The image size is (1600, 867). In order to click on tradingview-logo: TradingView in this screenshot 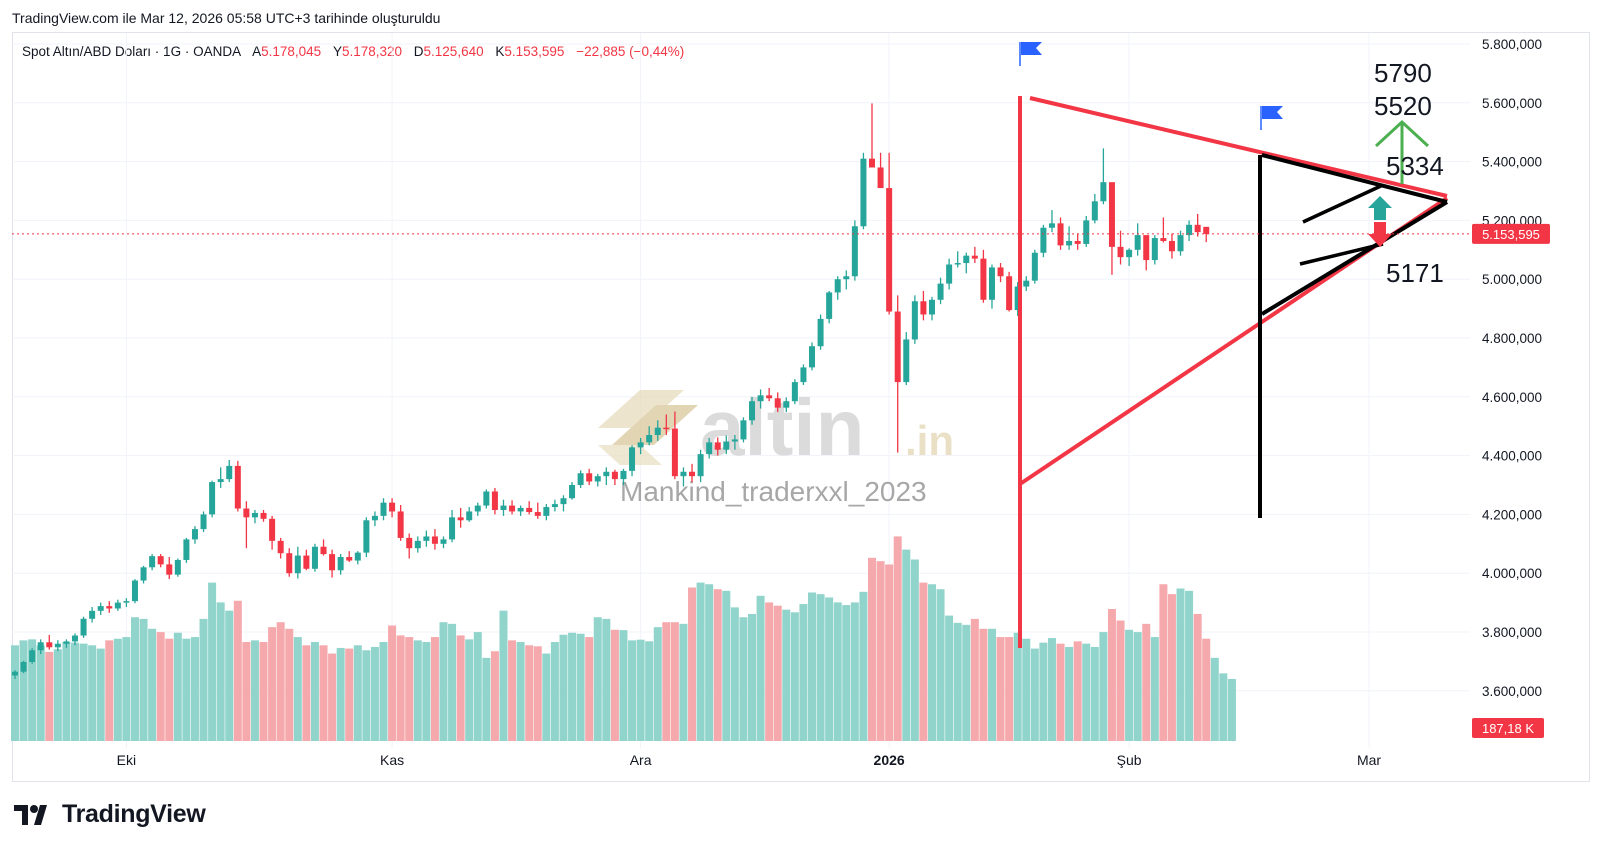, I will do `click(110, 814)`.